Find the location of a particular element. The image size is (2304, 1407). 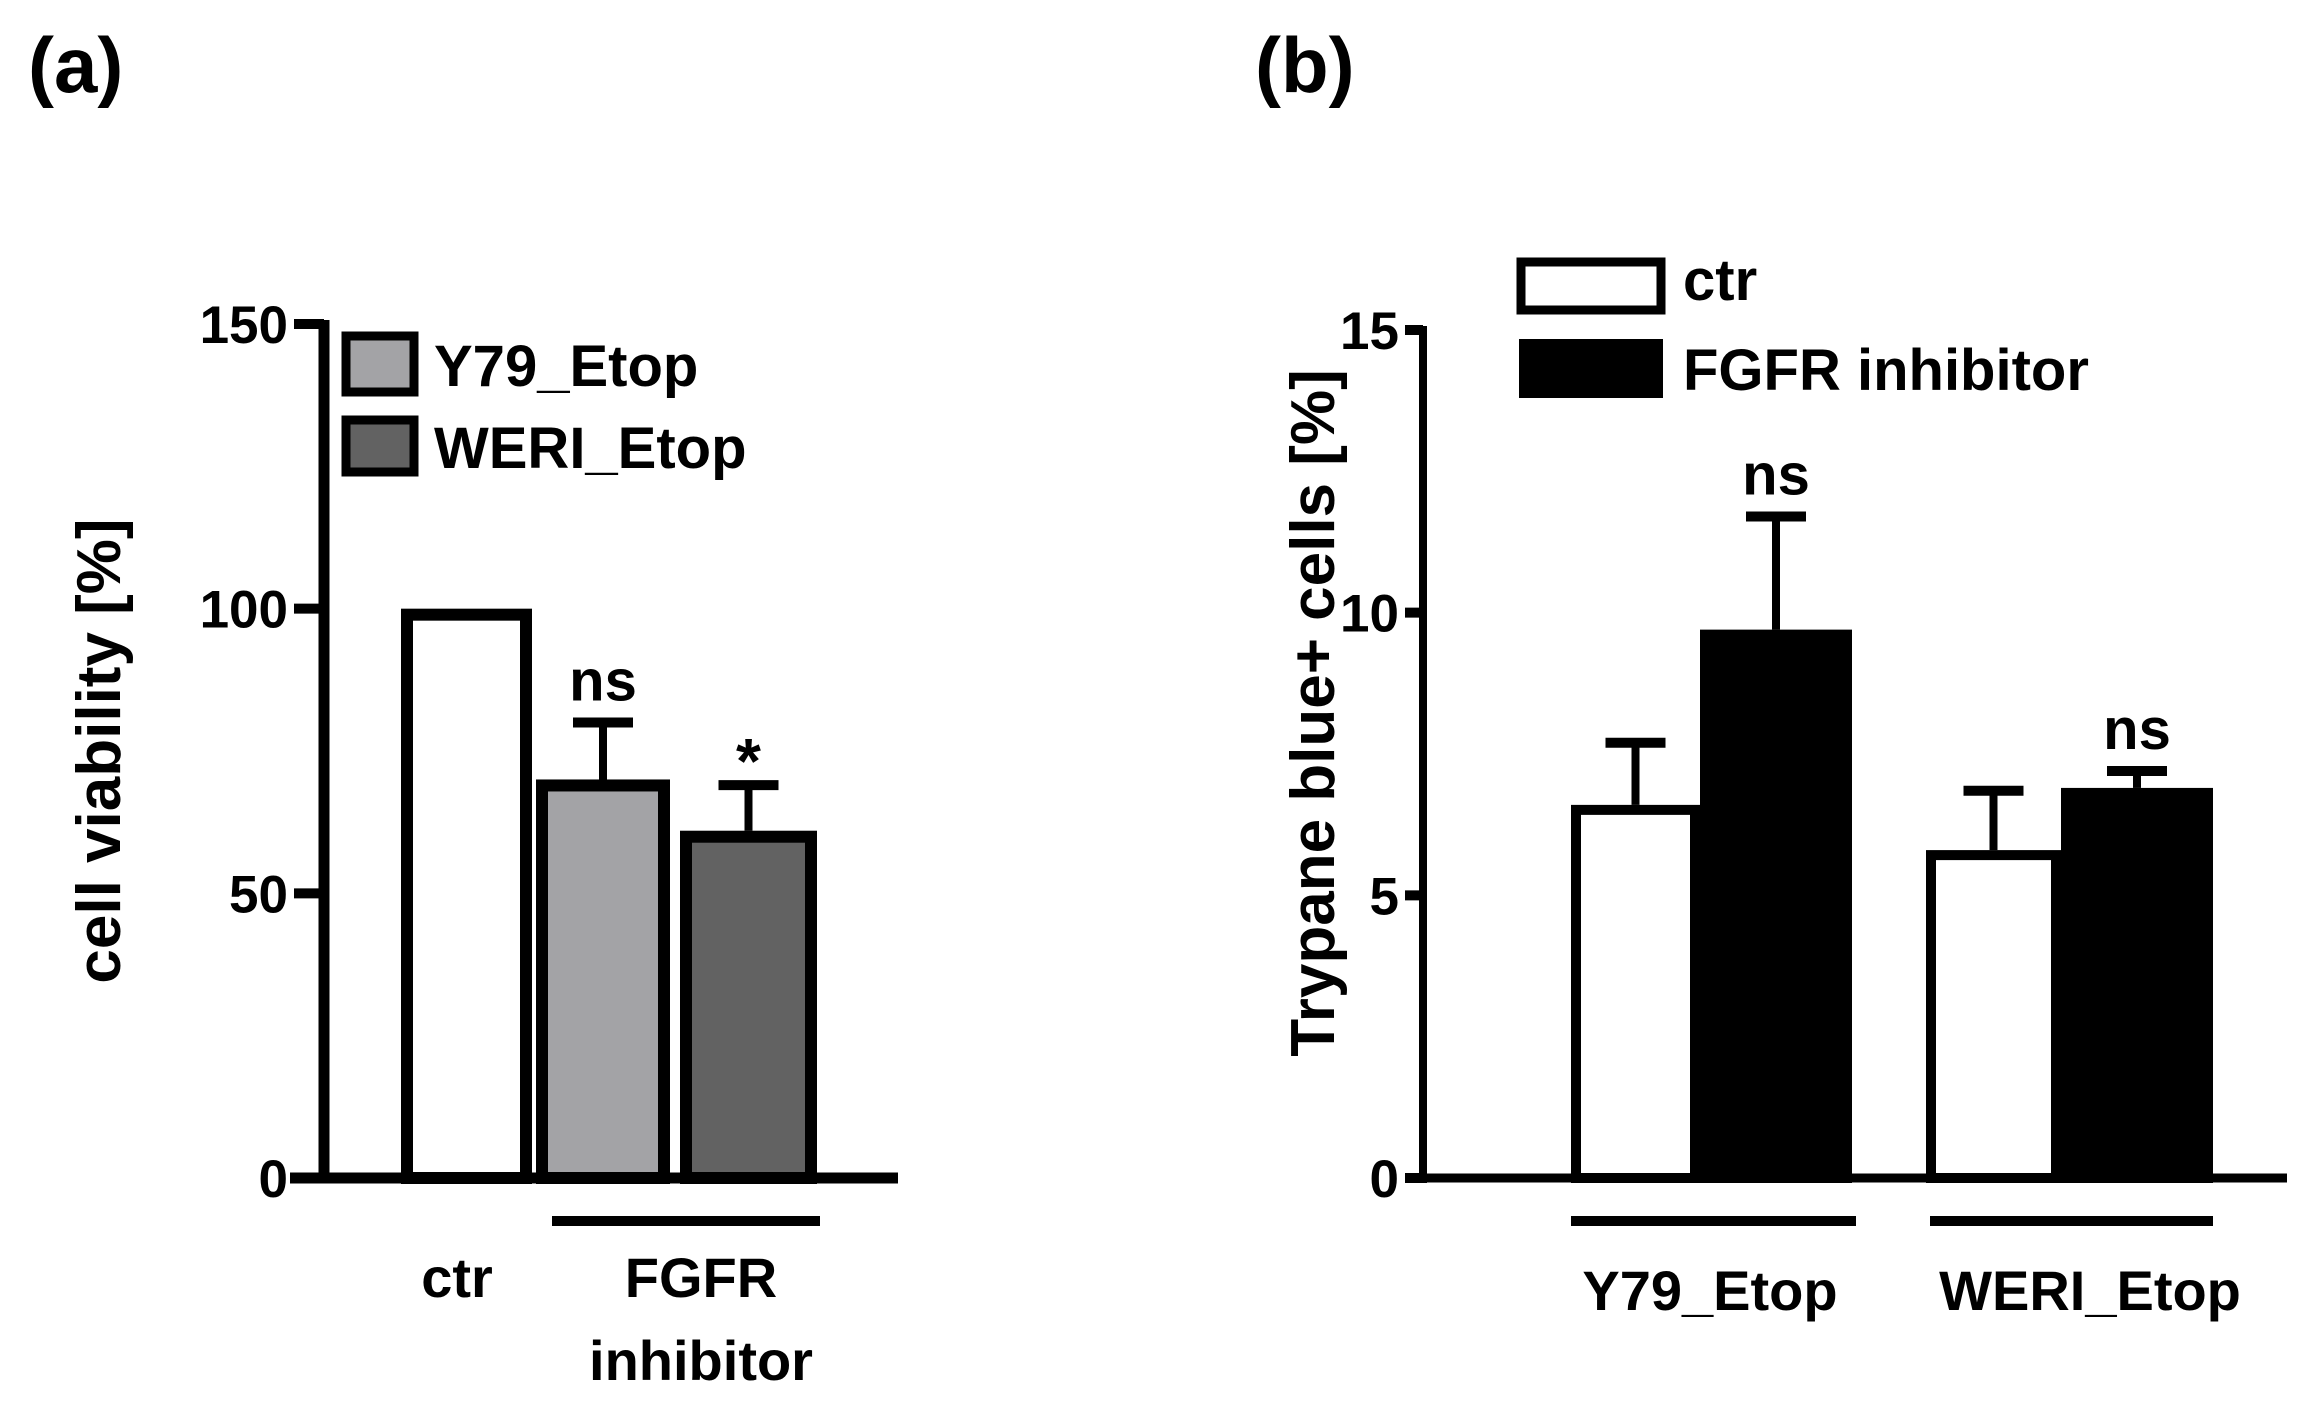

panel-b-ylabel: Trypane blue+ cells [%] is located at coordinates (1313, 712).